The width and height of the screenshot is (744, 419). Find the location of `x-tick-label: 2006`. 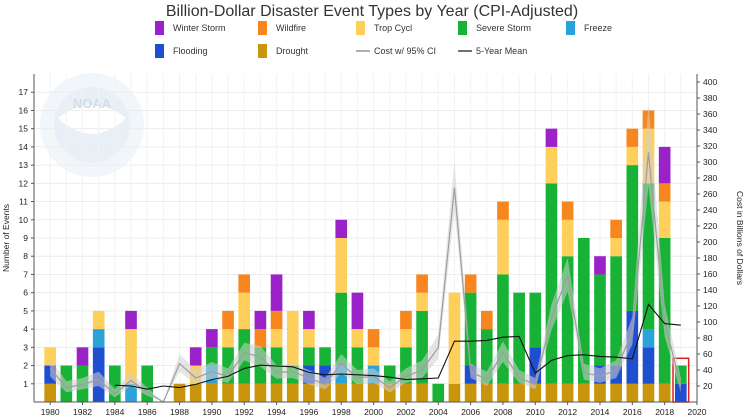

x-tick-label: 2006 is located at coordinates (470, 412).